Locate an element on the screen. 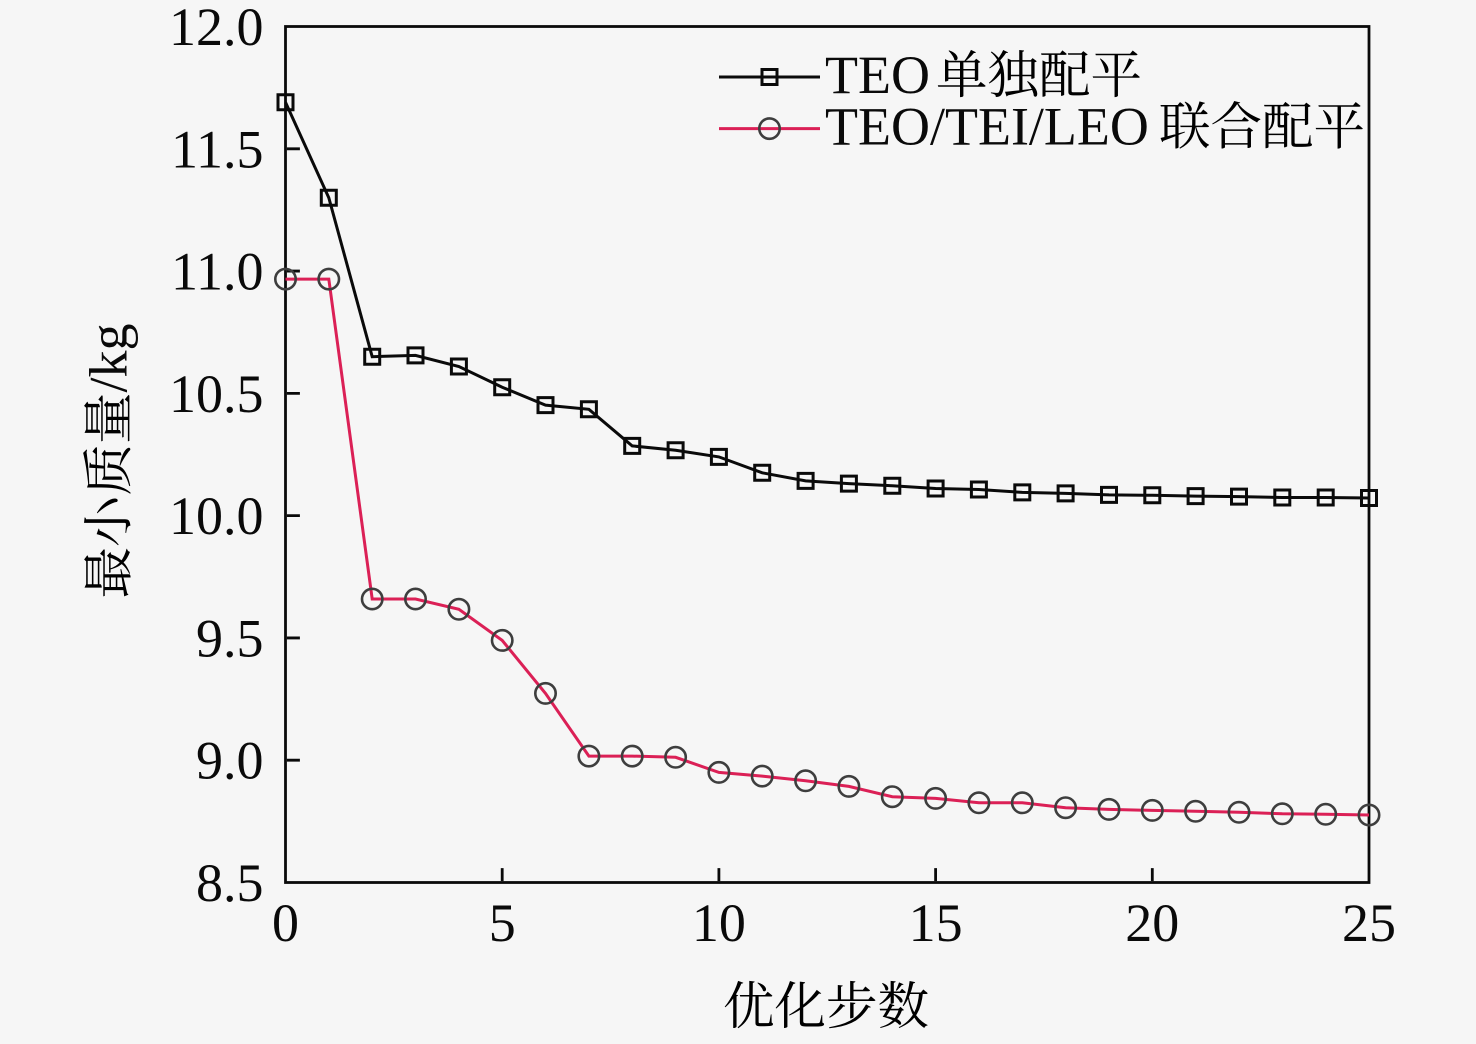  svg-text: 10.0 is located at coordinates (216, 516).